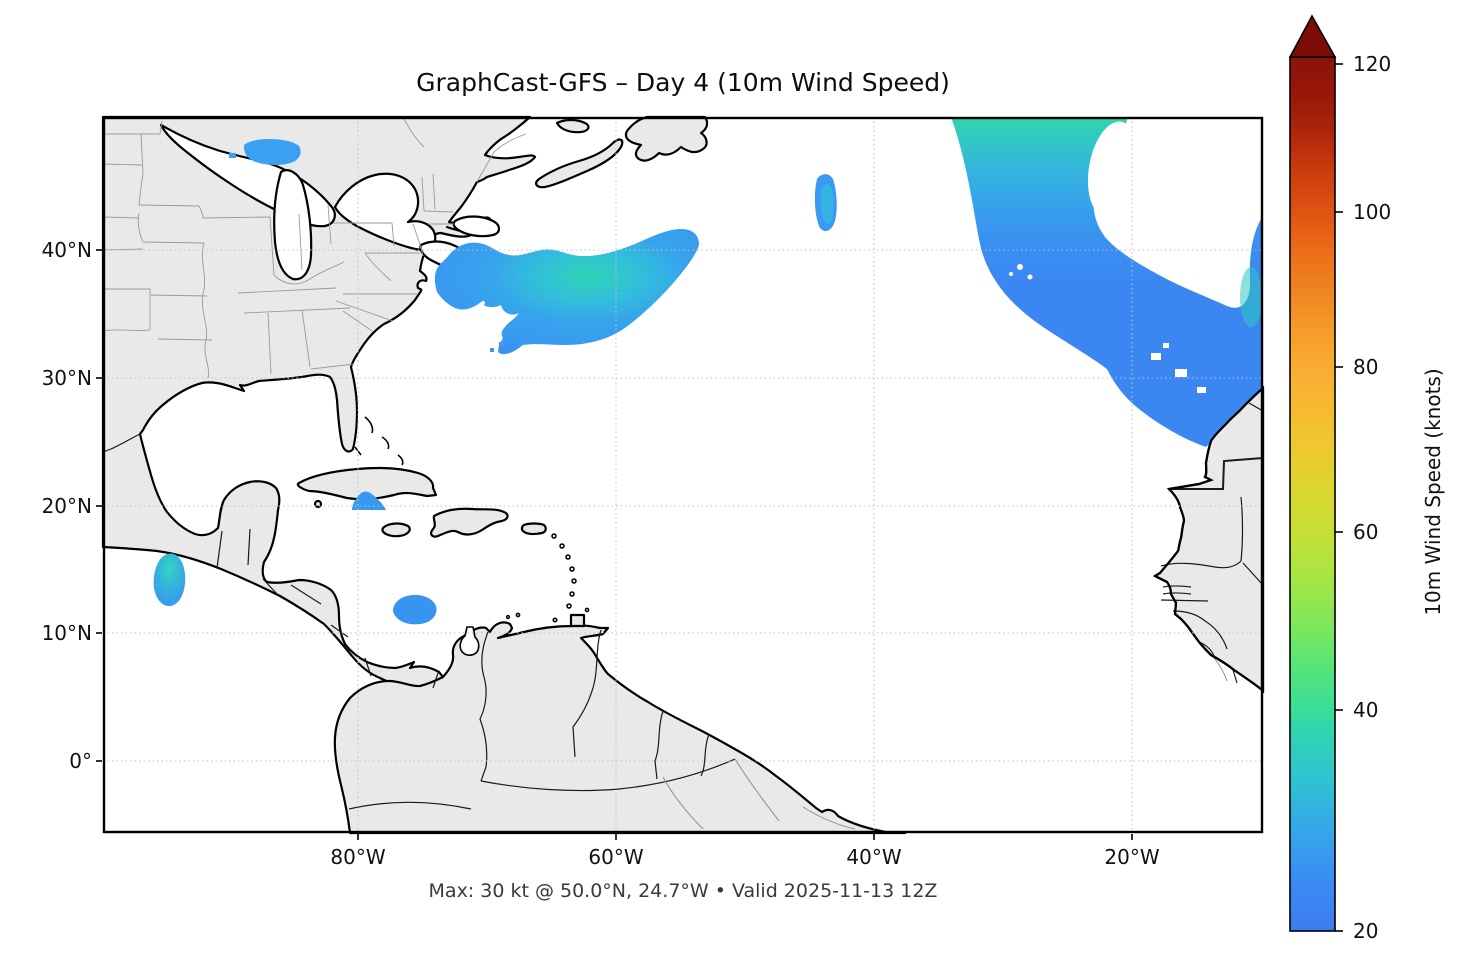 Image resolution: width=1466 pixels, height=969 pixels. Describe the element at coordinates (469, 522) in the screenshot. I see `land-hispaniola` at that location.